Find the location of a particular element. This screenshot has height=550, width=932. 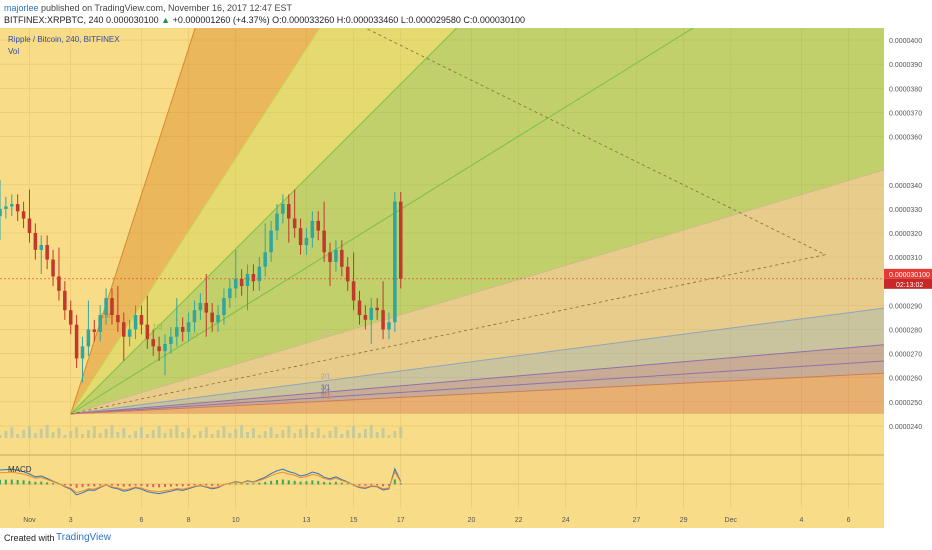

close-value: C:0.000030100 is located at coordinates (494, 20).